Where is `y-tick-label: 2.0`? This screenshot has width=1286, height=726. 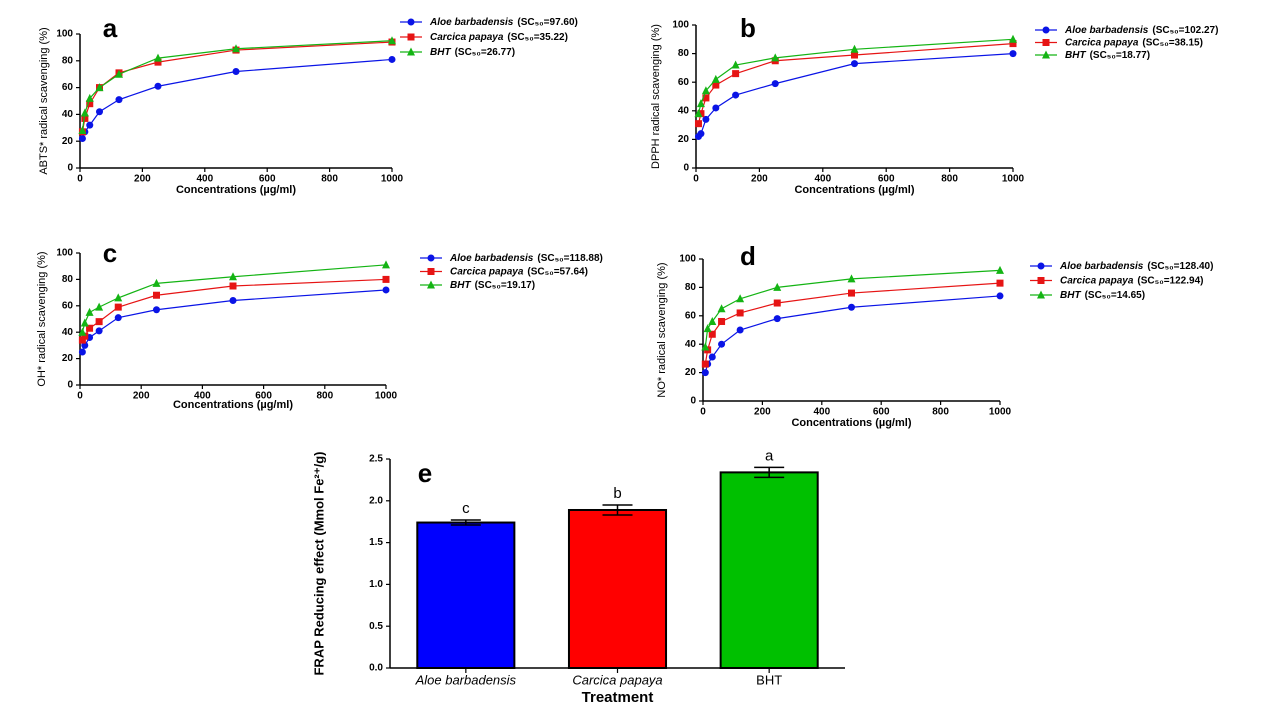 y-tick-label: 2.0 is located at coordinates (376, 500).